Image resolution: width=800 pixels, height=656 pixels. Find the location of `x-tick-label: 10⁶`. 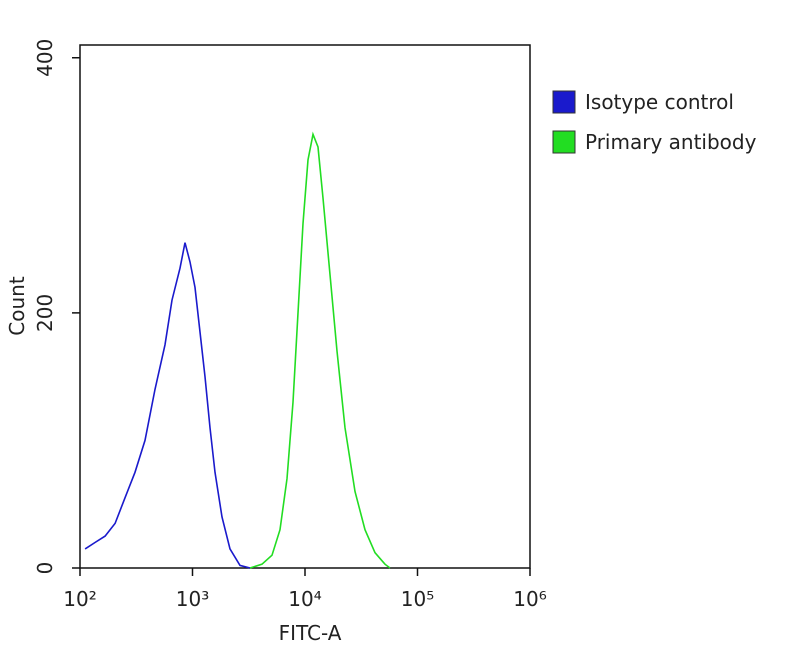

x-tick-label: 10⁶ is located at coordinates (529, 599).